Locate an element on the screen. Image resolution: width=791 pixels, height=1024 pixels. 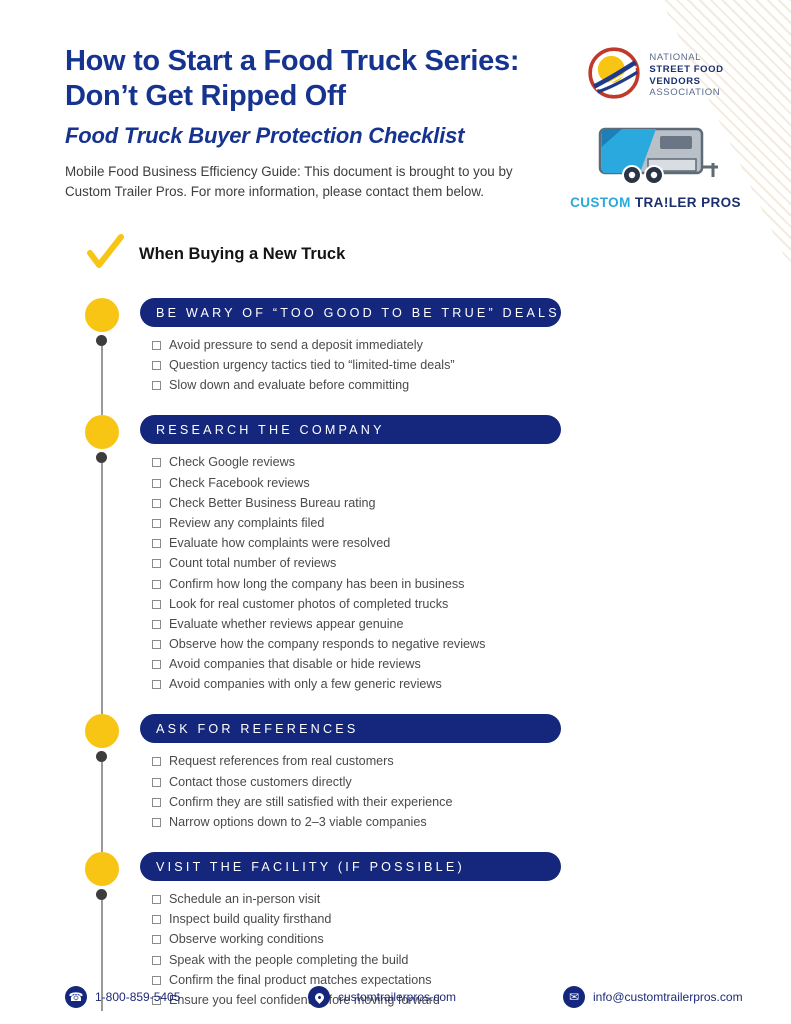
checklist-item-label: Count total number of reviews is located at coordinates (253, 563).